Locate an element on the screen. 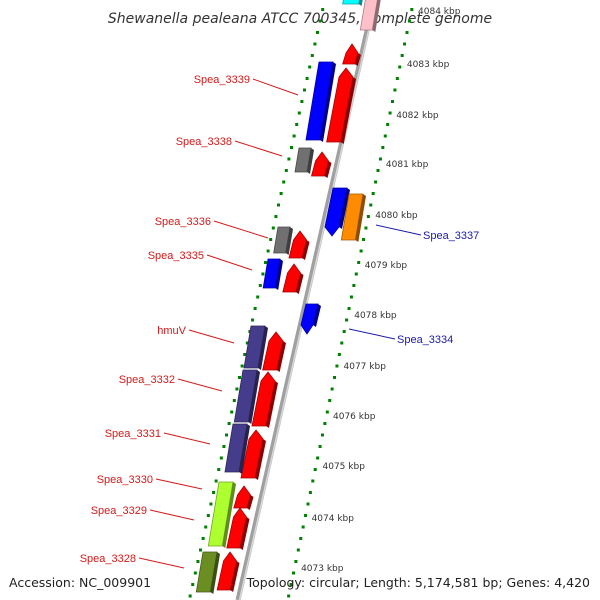  feature-blue-3334-side is located at coordinates (316, 315).